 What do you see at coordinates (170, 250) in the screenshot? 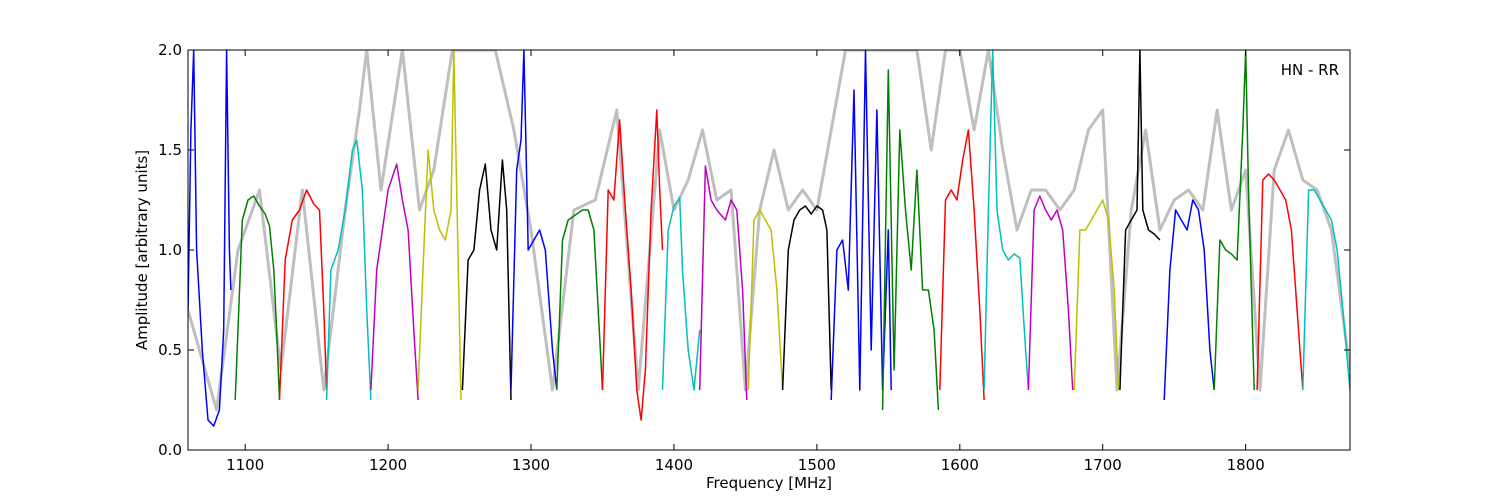
I see `y-tick-label: 1.0` at bounding box center [170, 250].